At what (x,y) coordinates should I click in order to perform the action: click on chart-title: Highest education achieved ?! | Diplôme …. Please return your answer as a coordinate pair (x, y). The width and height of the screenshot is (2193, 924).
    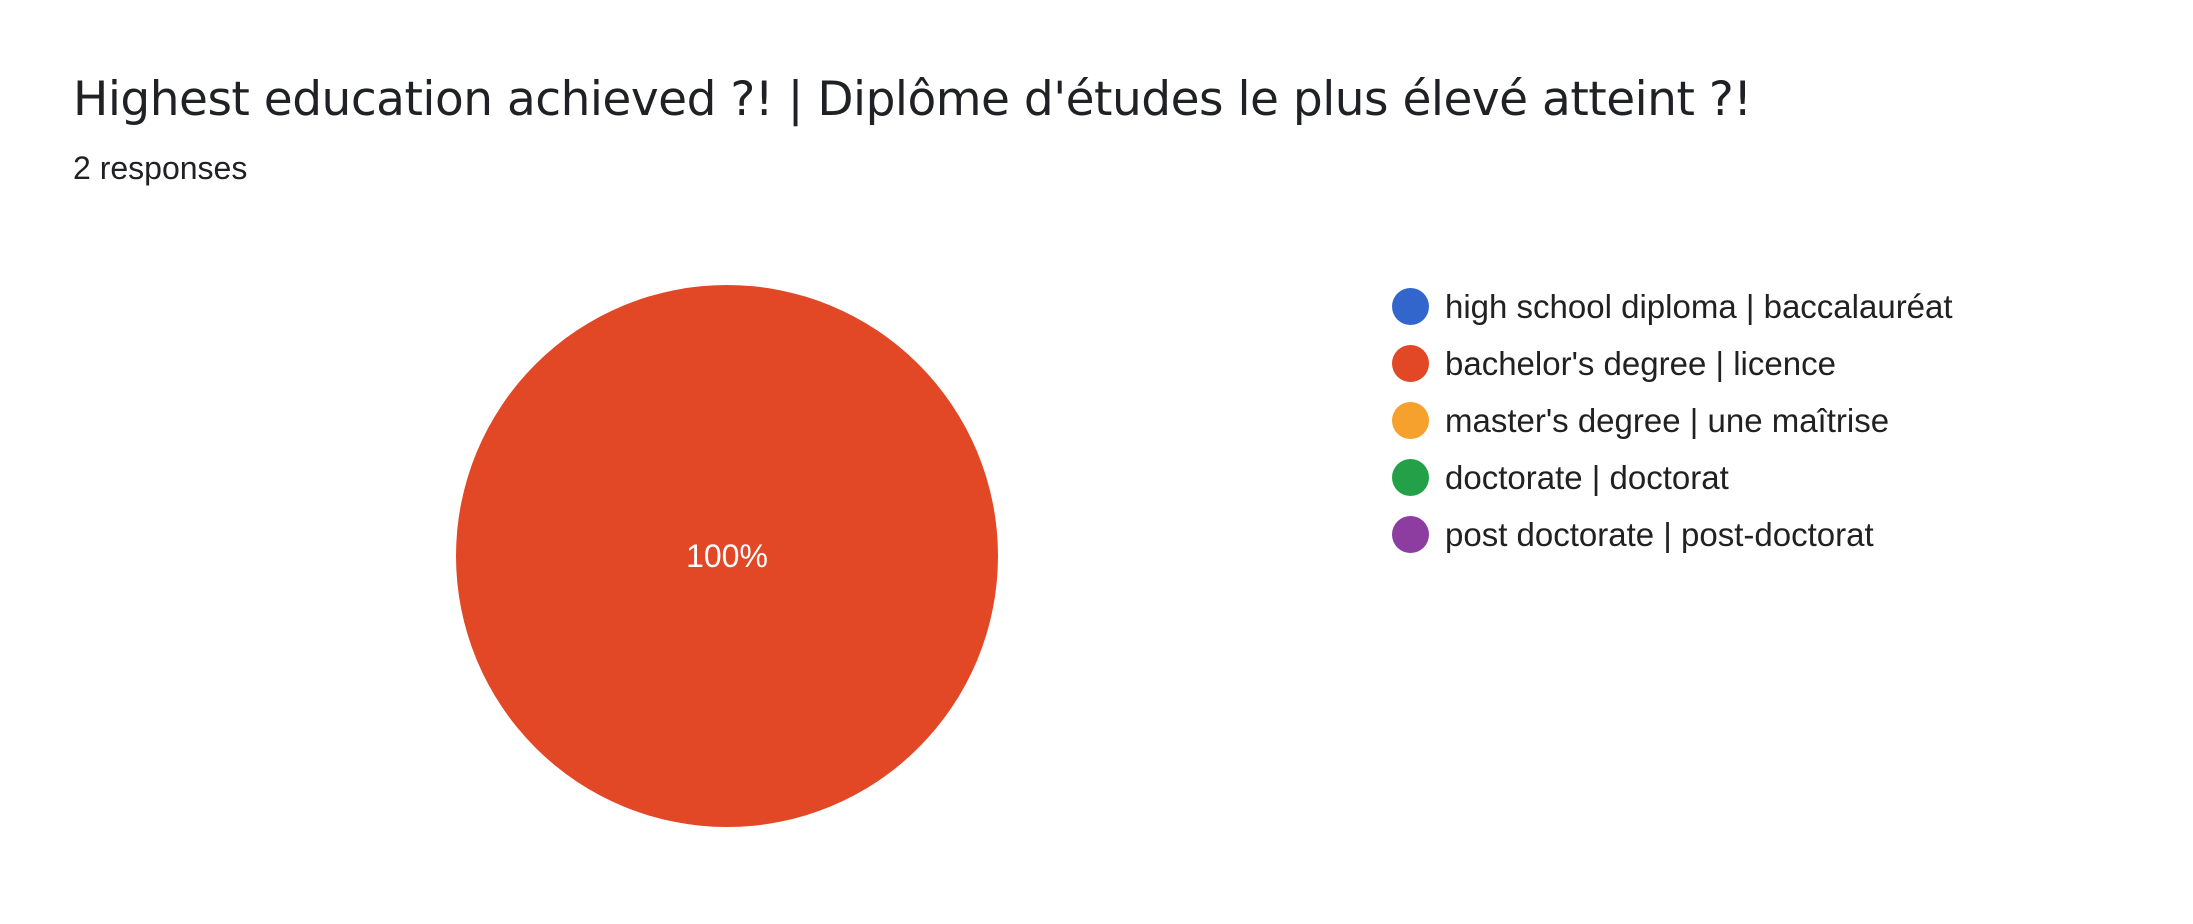
    Looking at the image, I should click on (912, 99).